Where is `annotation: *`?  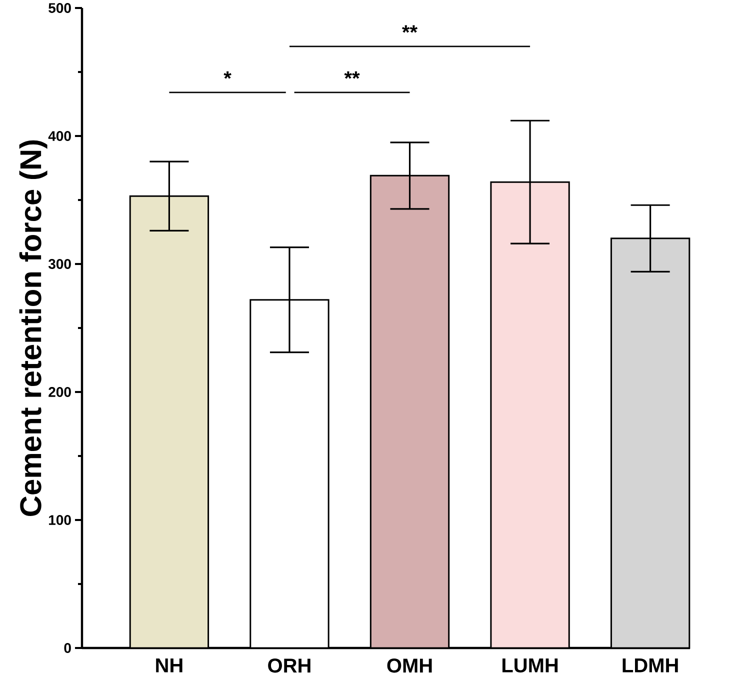
annotation: * is located at coordinates (228, 75).